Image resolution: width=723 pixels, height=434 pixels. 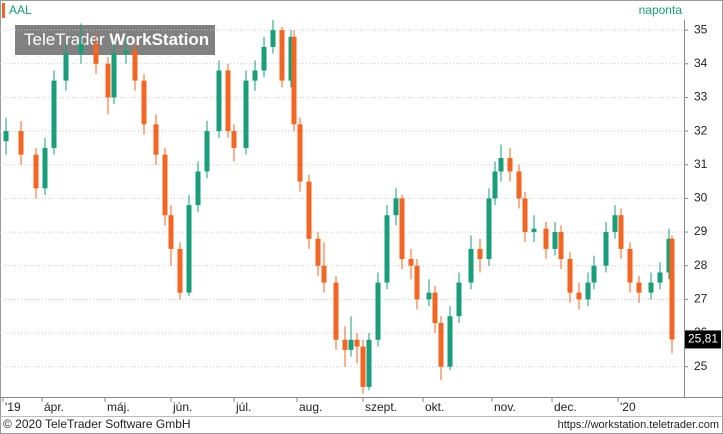 What do you see at coordinates (64, 39) in the screenshot?
I see `watermark-normal: TeleTrader` at bounding box center [64, 39].